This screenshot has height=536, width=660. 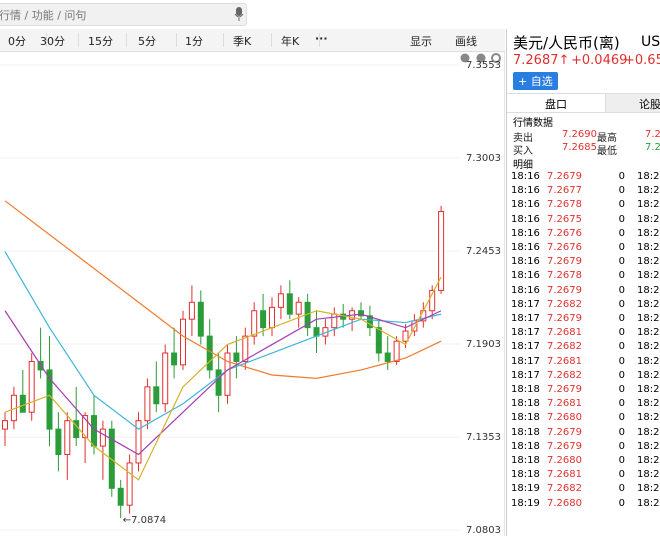 I want to click on market-cell: 卖出, so click(x=523, y=138).